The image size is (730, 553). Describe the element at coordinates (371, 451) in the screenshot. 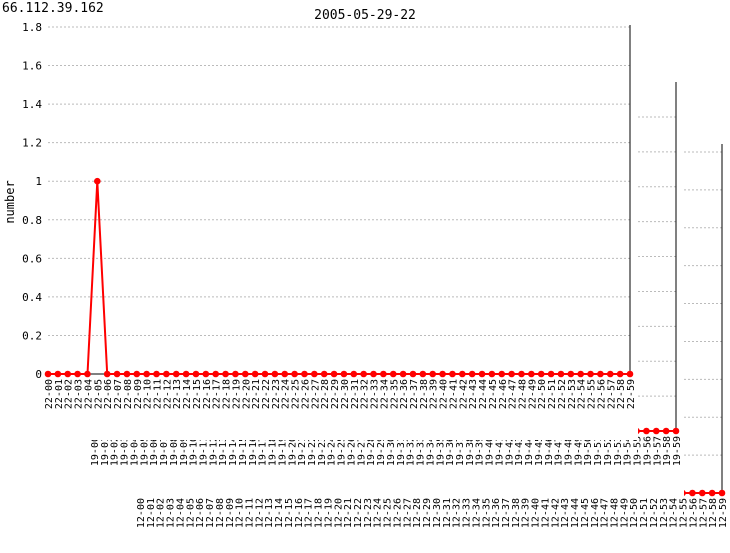

I see `x-tick-label: 19-28` at that location.